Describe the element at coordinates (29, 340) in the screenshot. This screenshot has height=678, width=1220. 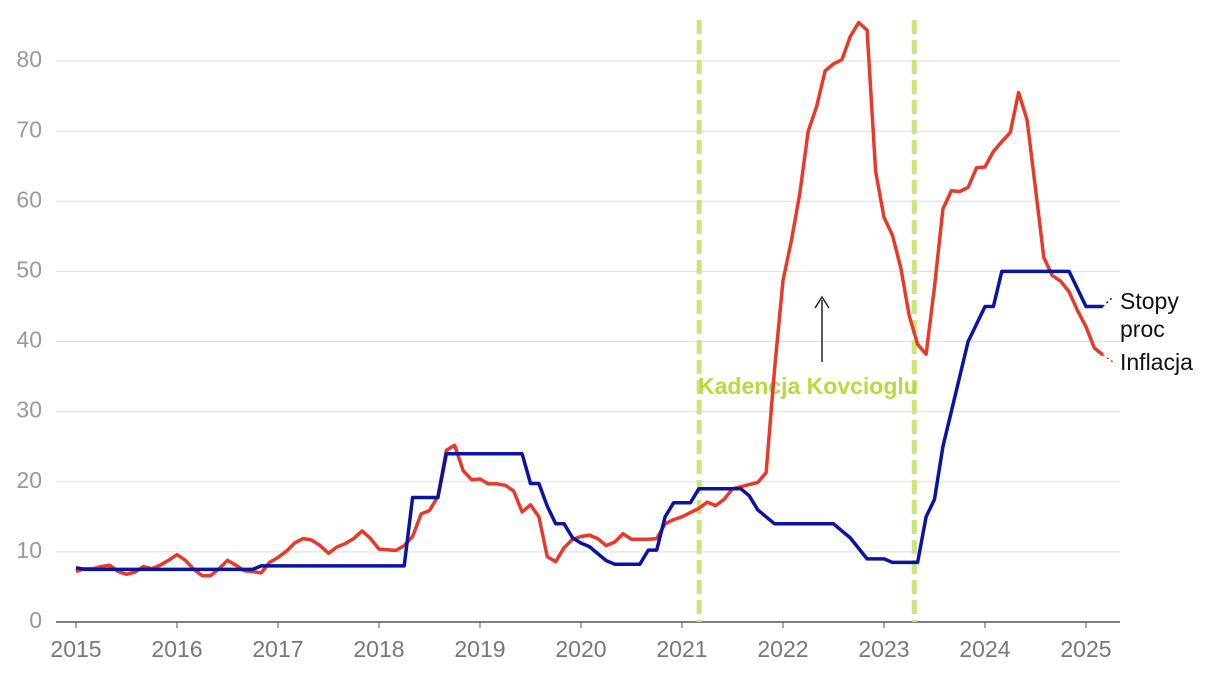
I see `y-tick-label: 40` at that location.